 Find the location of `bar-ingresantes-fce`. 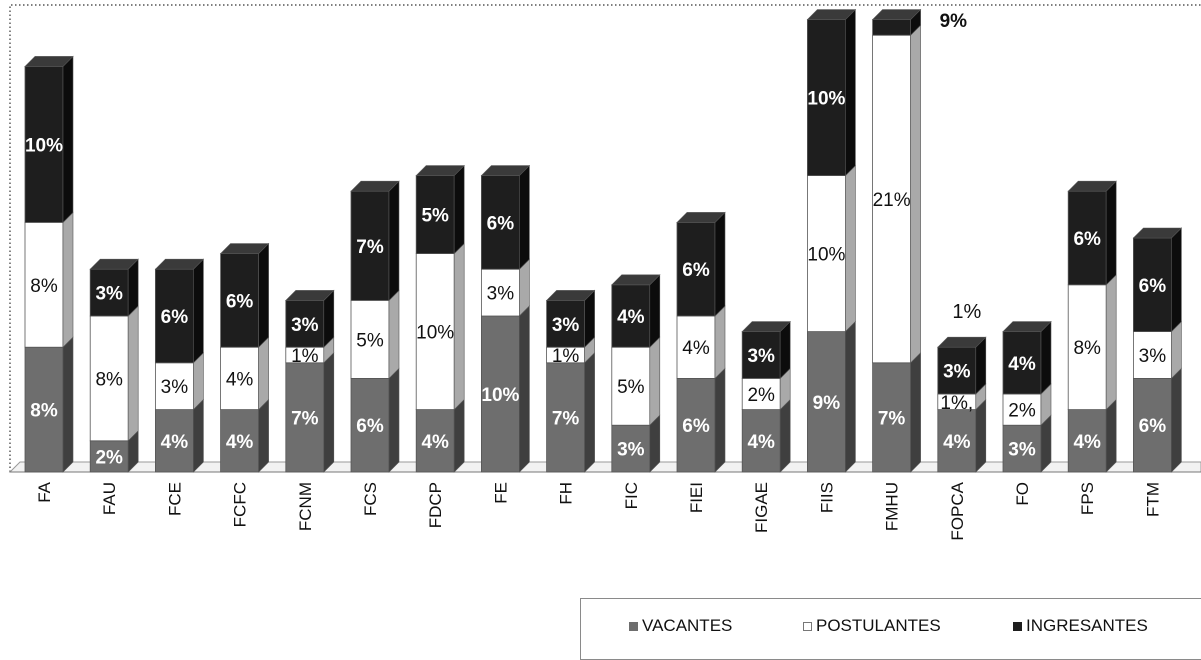

bar-ingresantes-fce is located at coordinates (174, 316).